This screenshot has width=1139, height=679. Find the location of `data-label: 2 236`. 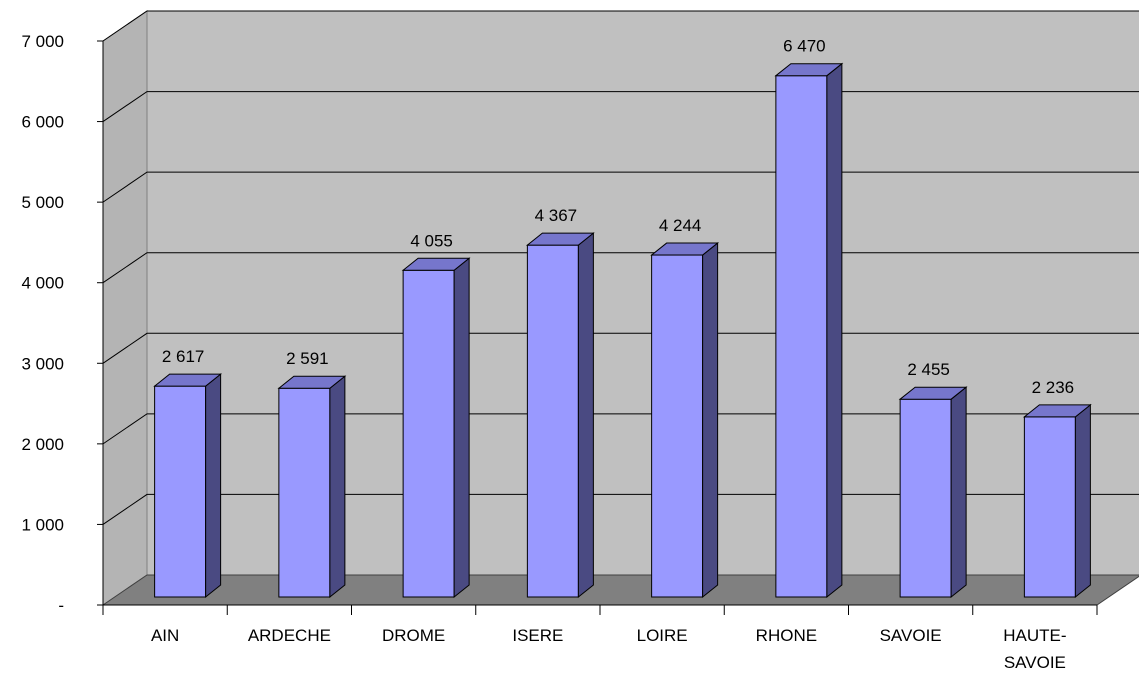

data-label: 2 236 is located at coordinates (1053, 387).